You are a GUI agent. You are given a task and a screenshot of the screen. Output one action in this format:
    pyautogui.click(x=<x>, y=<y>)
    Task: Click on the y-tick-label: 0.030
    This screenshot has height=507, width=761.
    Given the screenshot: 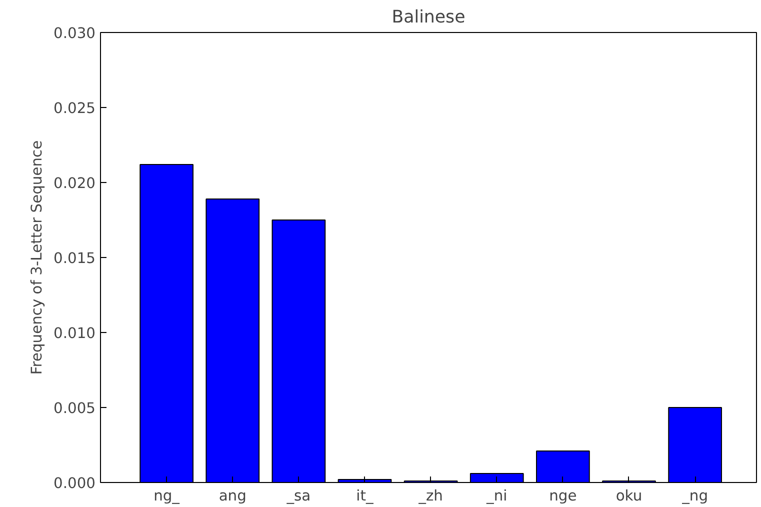 What is the action you would take?
    pyautogui.click(x=75, y=33)
    